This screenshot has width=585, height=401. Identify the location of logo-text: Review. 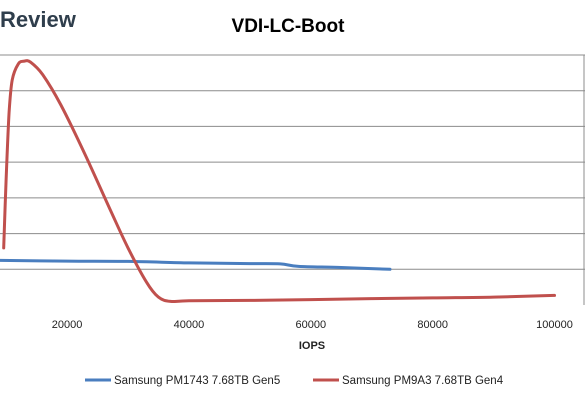
(38, 19).